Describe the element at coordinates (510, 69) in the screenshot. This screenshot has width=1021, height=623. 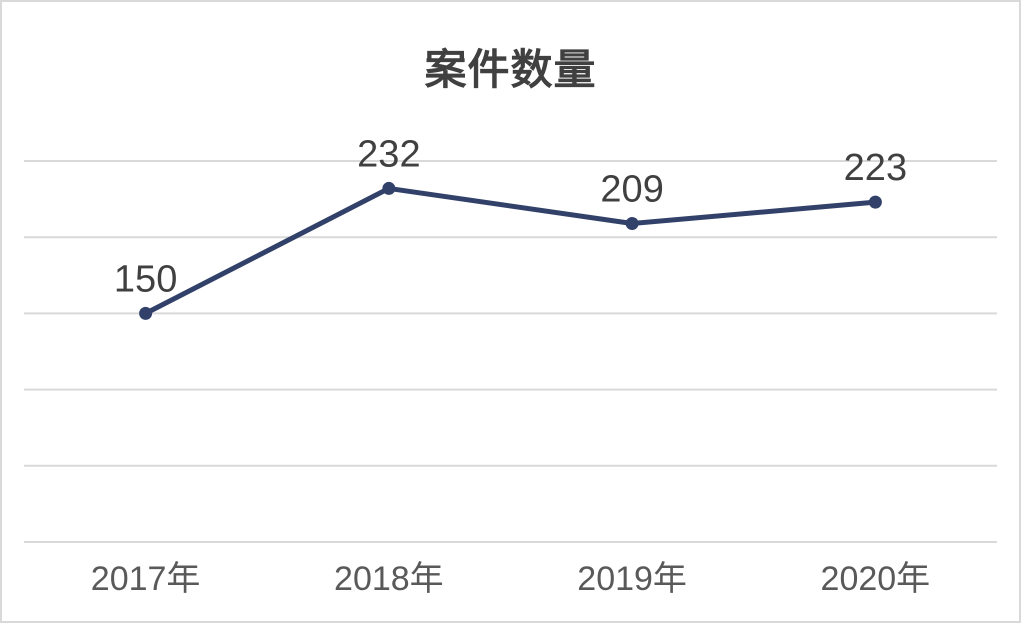
I see `chart-title: 案件数量` at that location.